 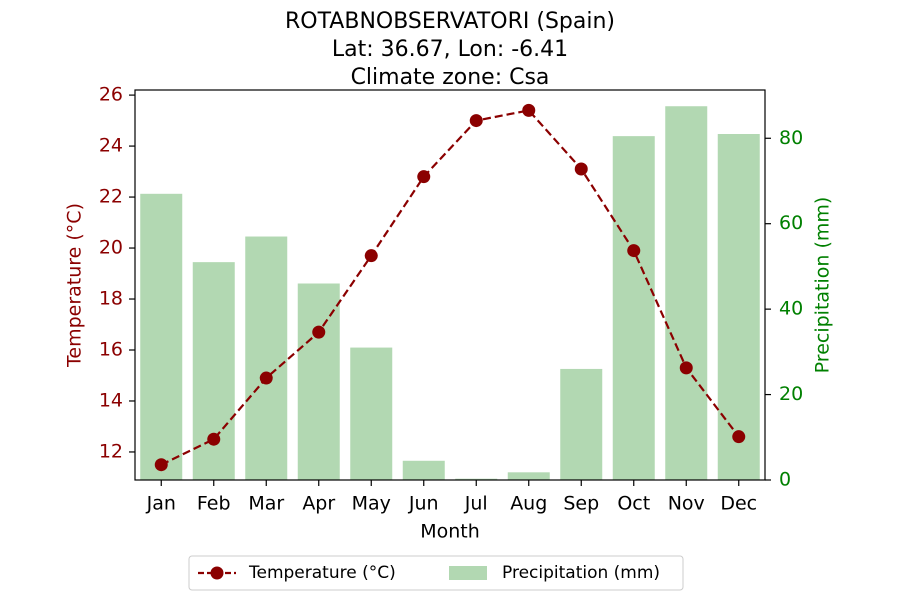 I want to click on precipitation-bar-nov, so click(x=686, y=293).